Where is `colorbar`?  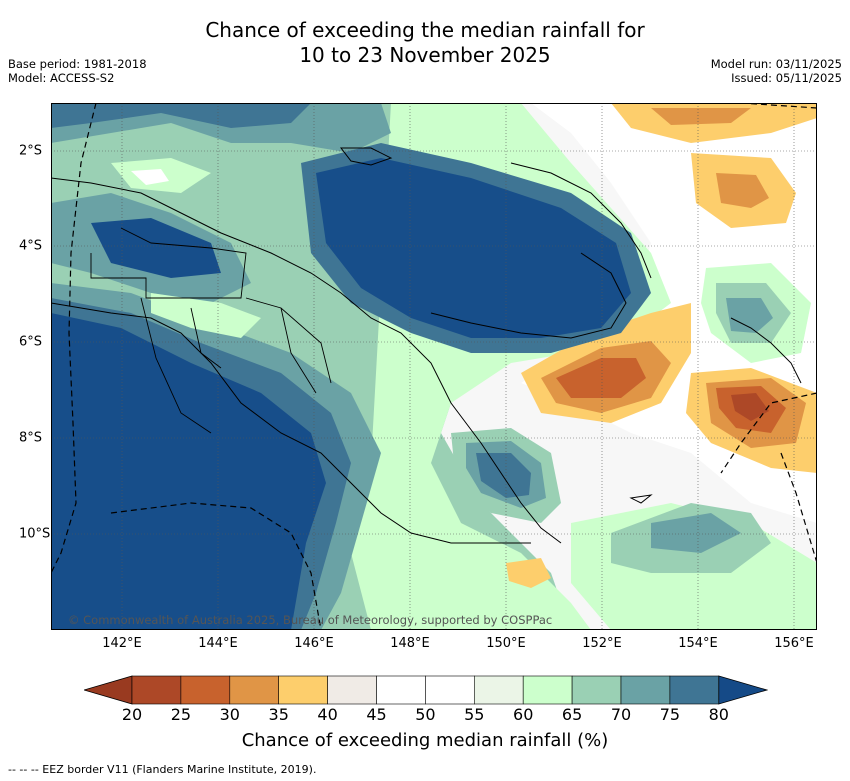
colorbar is located at coordinates (426, 690).